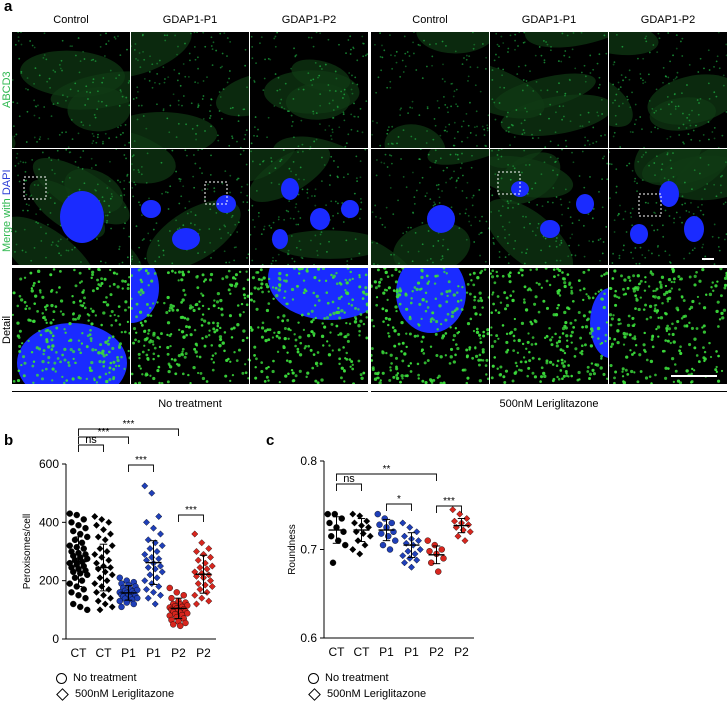 The image size is (728, 704). Describe the element at coordinates (309, 20) in the screenshot. I see `column-label-gdap1-p2: GDAP1-P2` at that location.